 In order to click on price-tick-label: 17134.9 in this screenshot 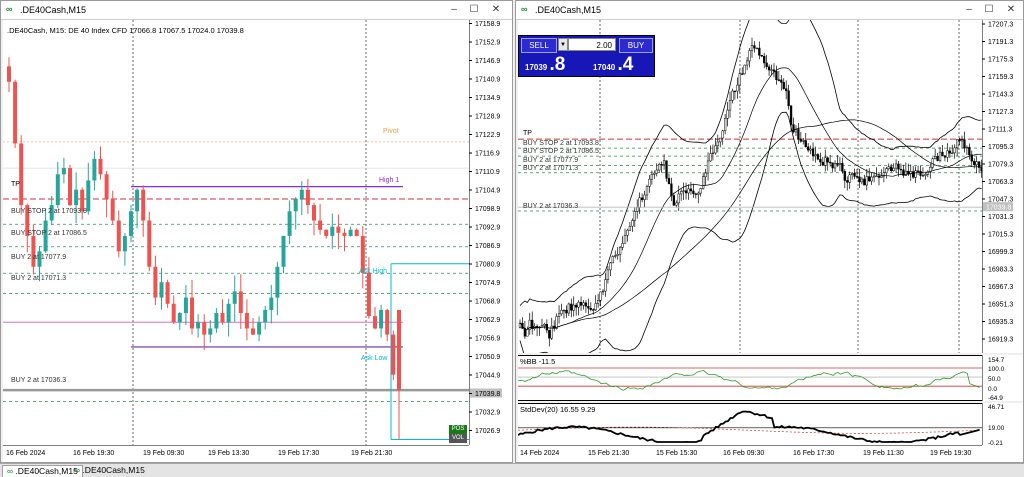, I will do `click(487, 98)`.